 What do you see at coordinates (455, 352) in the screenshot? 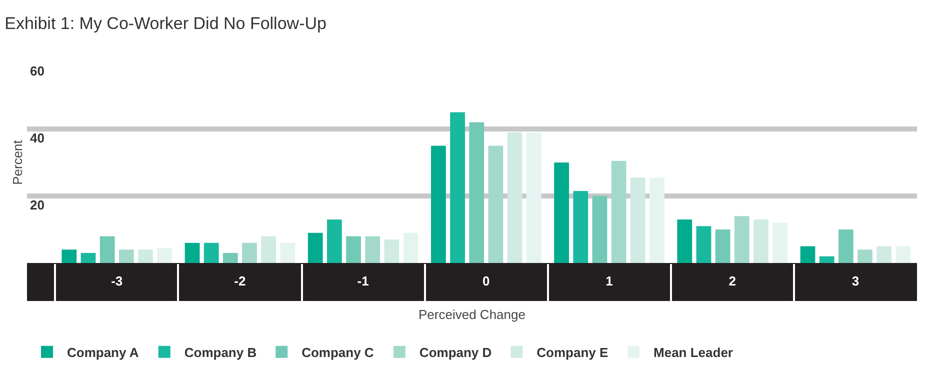
I see `legend-label: Company D` at bounding box center [455, 352].